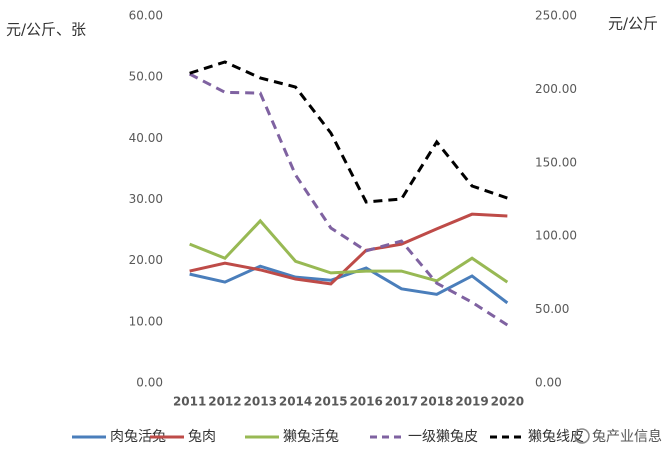 The image size is (672, 461). Describe the element at coordinates (471, 402) in the screenshot. I see `x-tick-label: 2019` at that location.